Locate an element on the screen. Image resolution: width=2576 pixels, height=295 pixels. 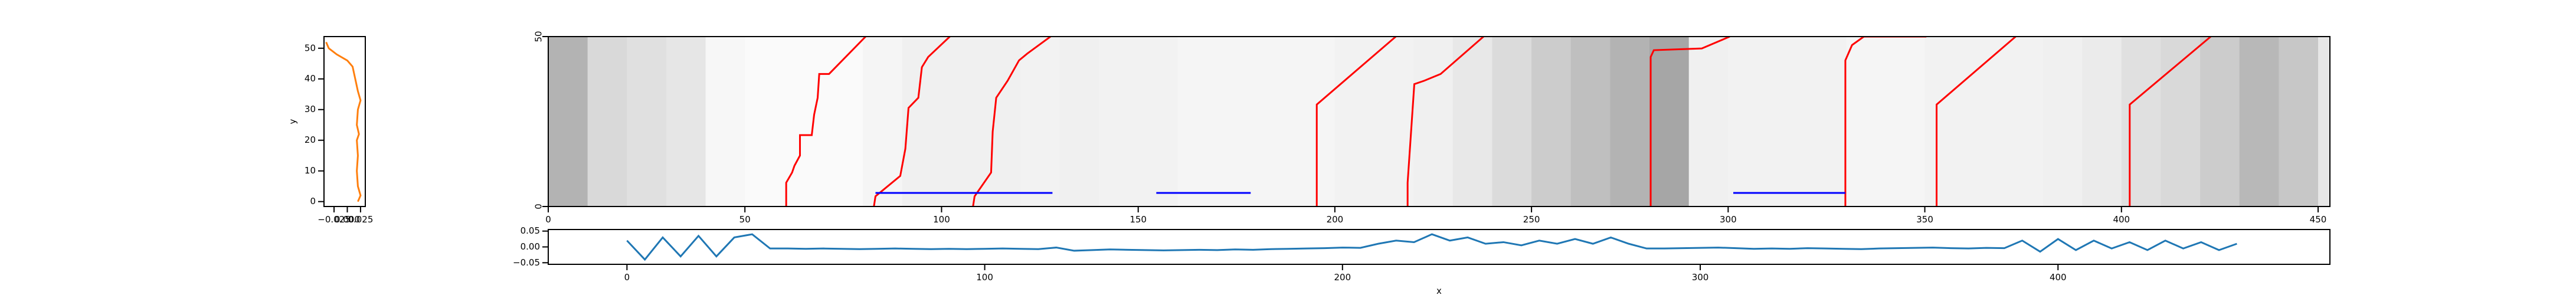
y-tick-label: 40 is located at coordinates (310, 78).